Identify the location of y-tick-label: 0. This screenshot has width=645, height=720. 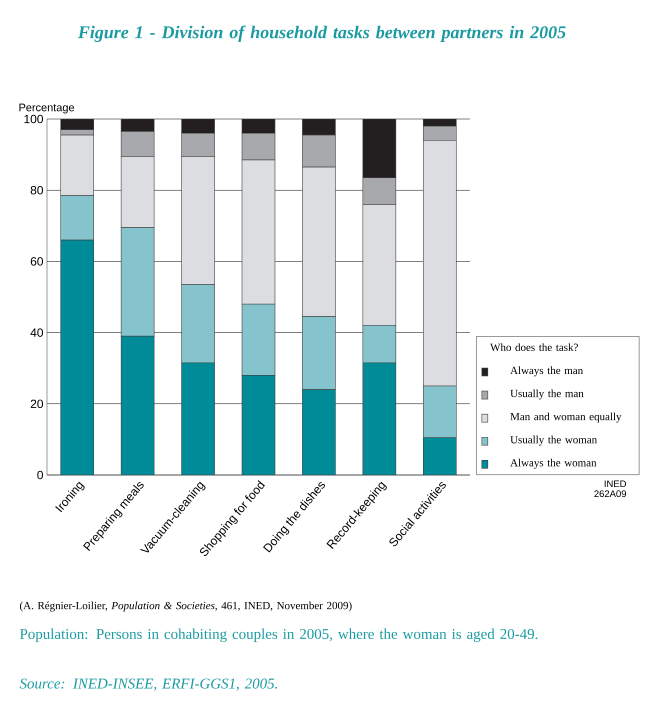
(40, 475).